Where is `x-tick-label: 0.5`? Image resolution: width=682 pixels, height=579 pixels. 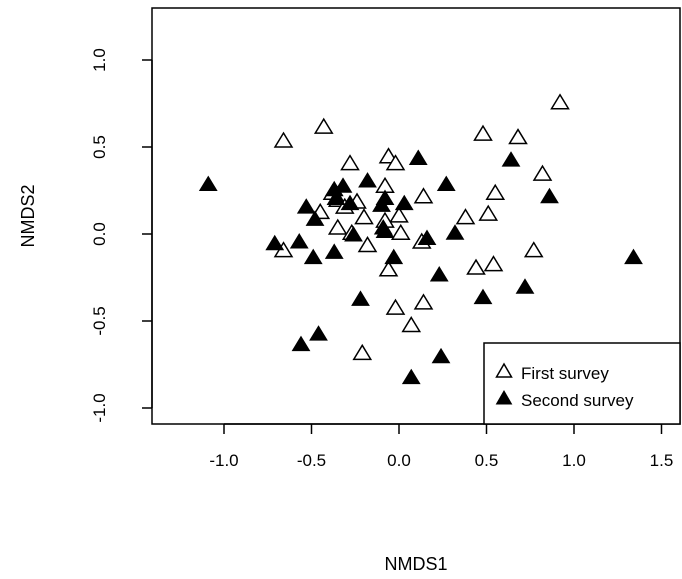
x-tick-label: 0.5 is located at coordinates (487, 460).